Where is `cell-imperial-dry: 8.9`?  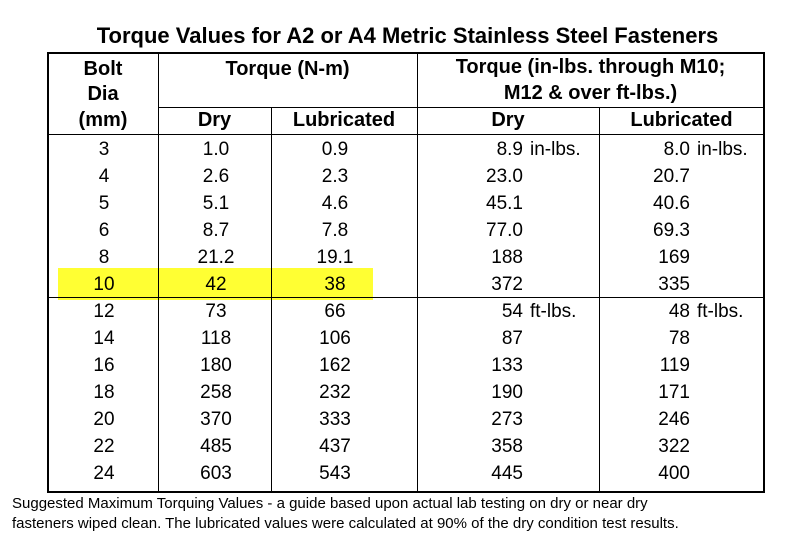 cell-imperial-dry: 8.9 is located at coordinates (509, 149).